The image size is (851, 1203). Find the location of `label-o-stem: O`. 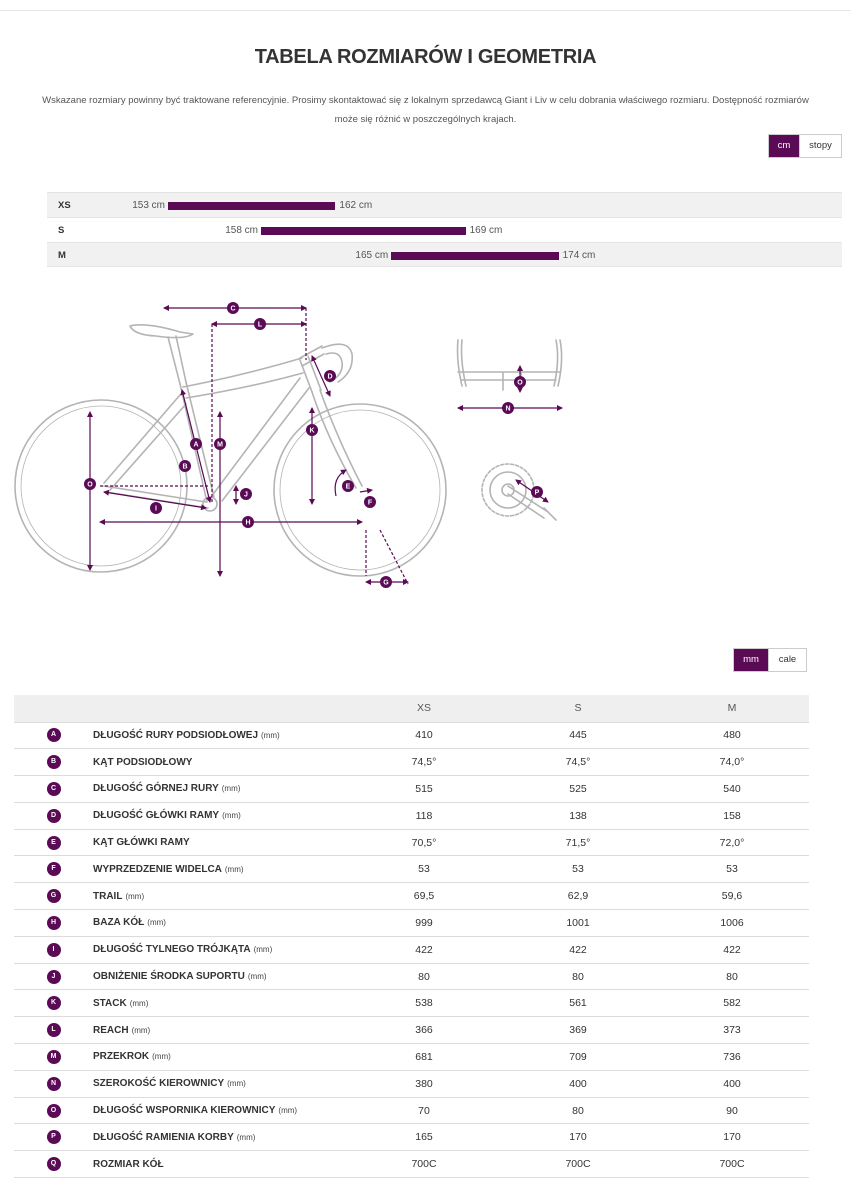

label-o-stem: O is located at coordinates (520, 383).